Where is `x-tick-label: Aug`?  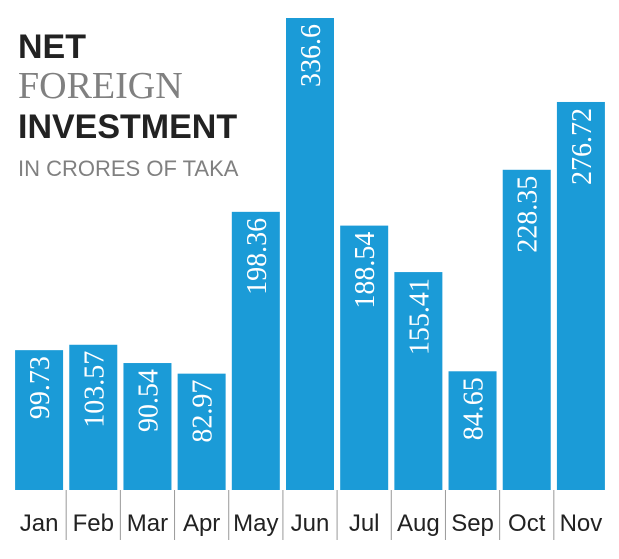 x-tick-label: Aug is located at coordinates (418, 523).